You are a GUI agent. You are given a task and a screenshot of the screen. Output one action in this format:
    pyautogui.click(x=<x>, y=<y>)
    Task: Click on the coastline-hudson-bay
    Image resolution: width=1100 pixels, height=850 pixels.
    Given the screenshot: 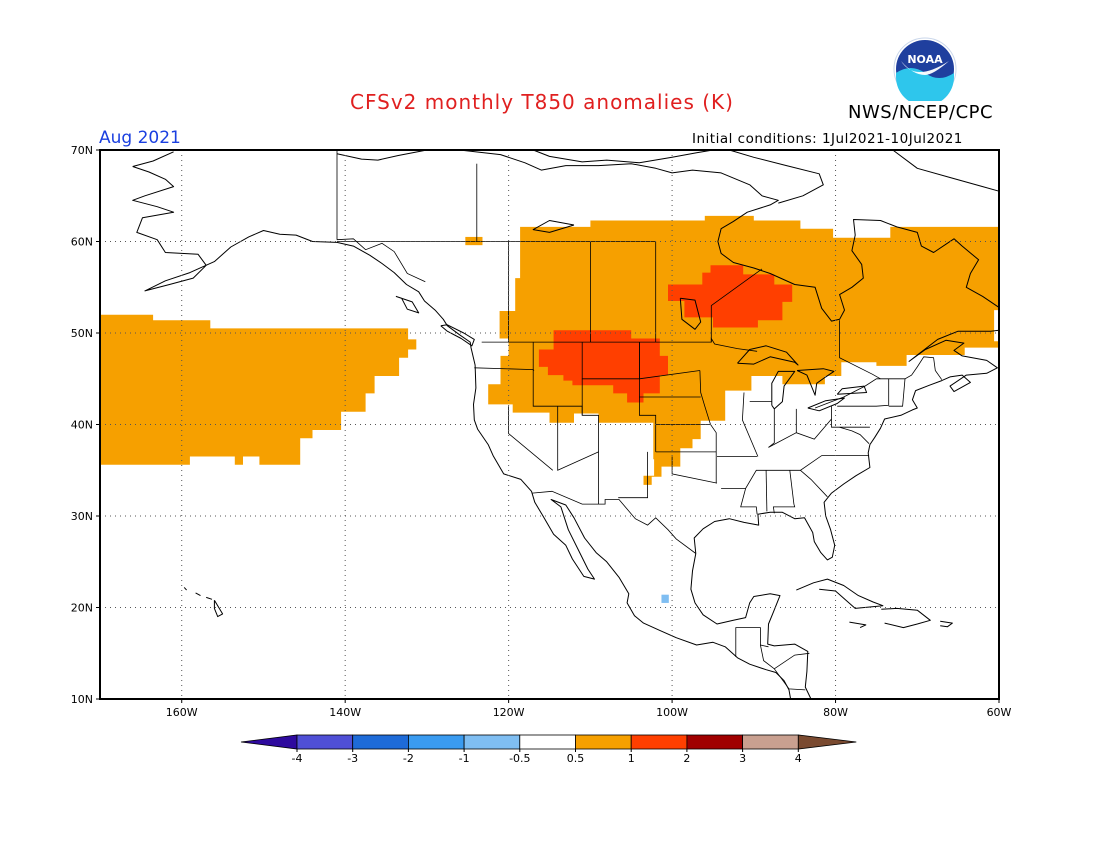 What is the action you would take?
    pyautogui.click(x=729, y=235)
    